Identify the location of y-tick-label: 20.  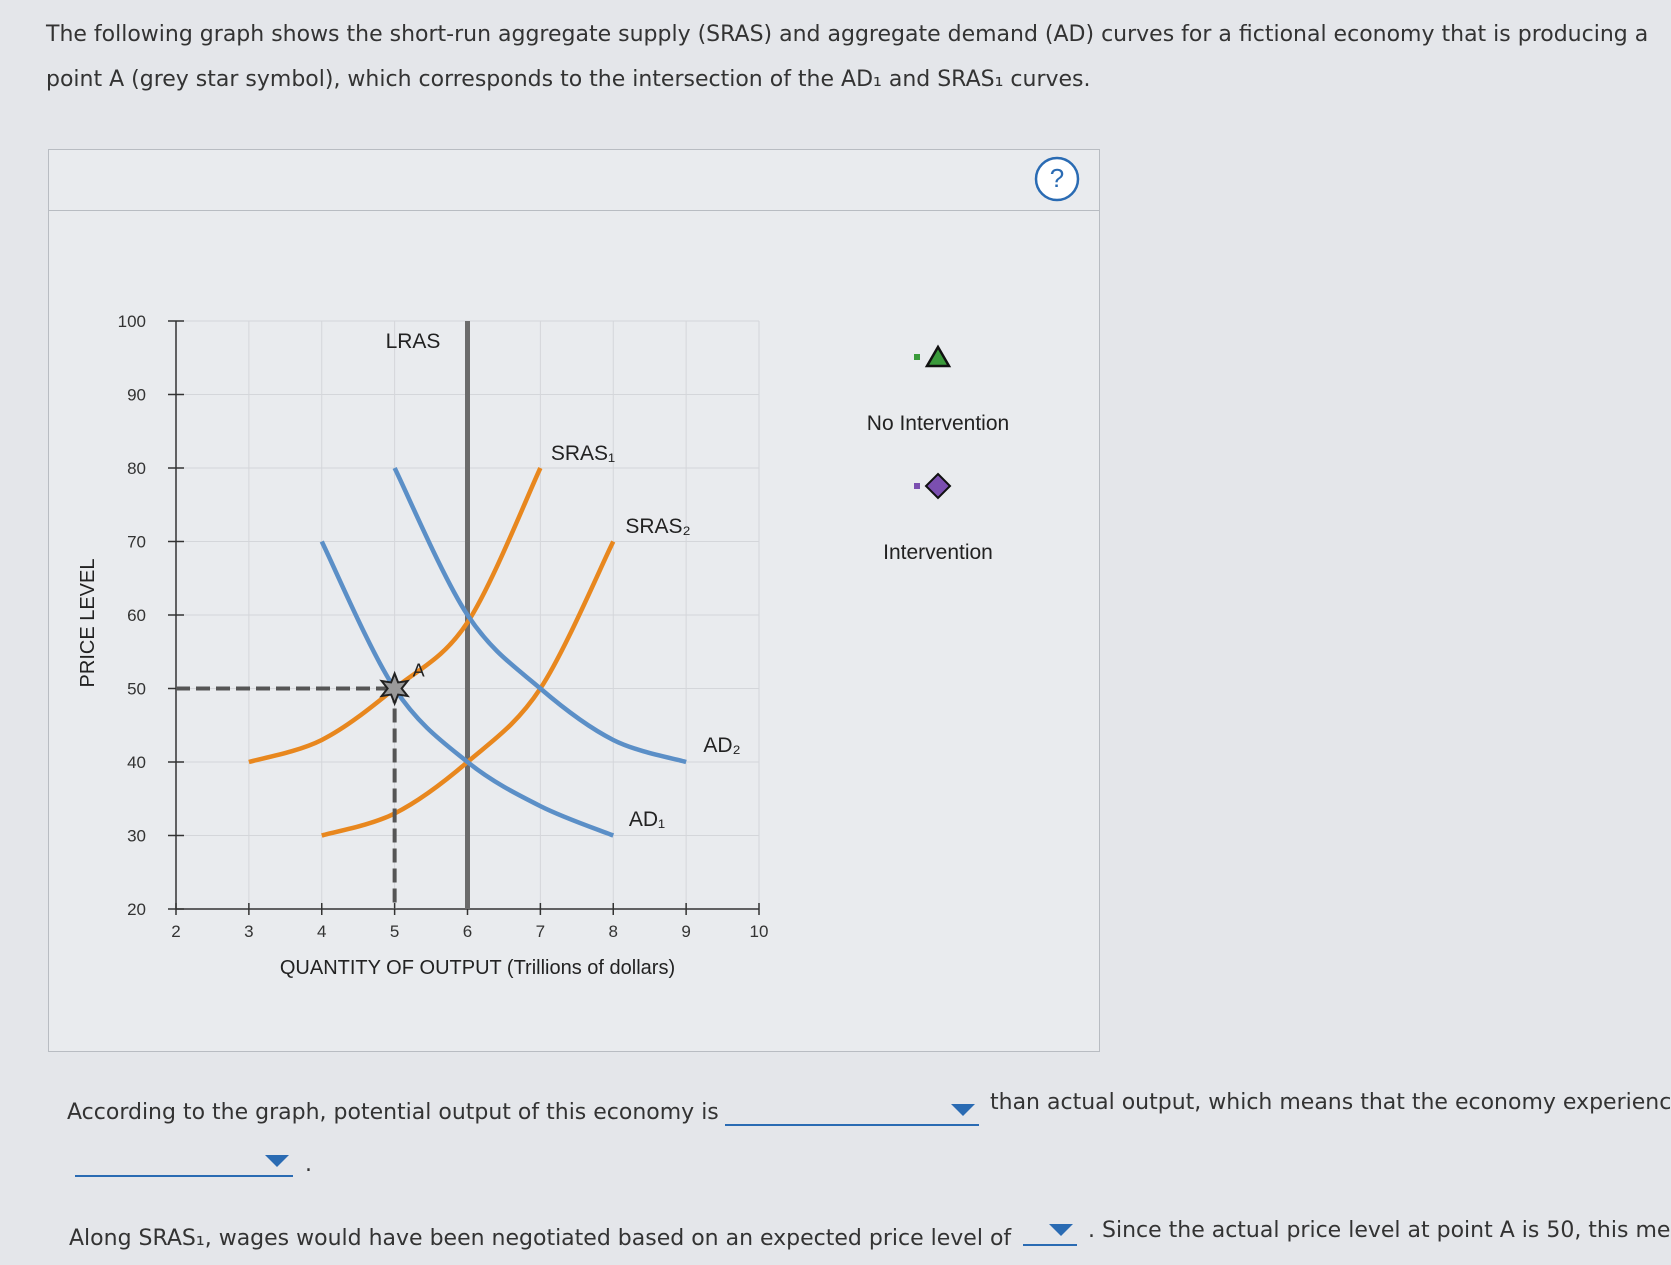
(136, 909).